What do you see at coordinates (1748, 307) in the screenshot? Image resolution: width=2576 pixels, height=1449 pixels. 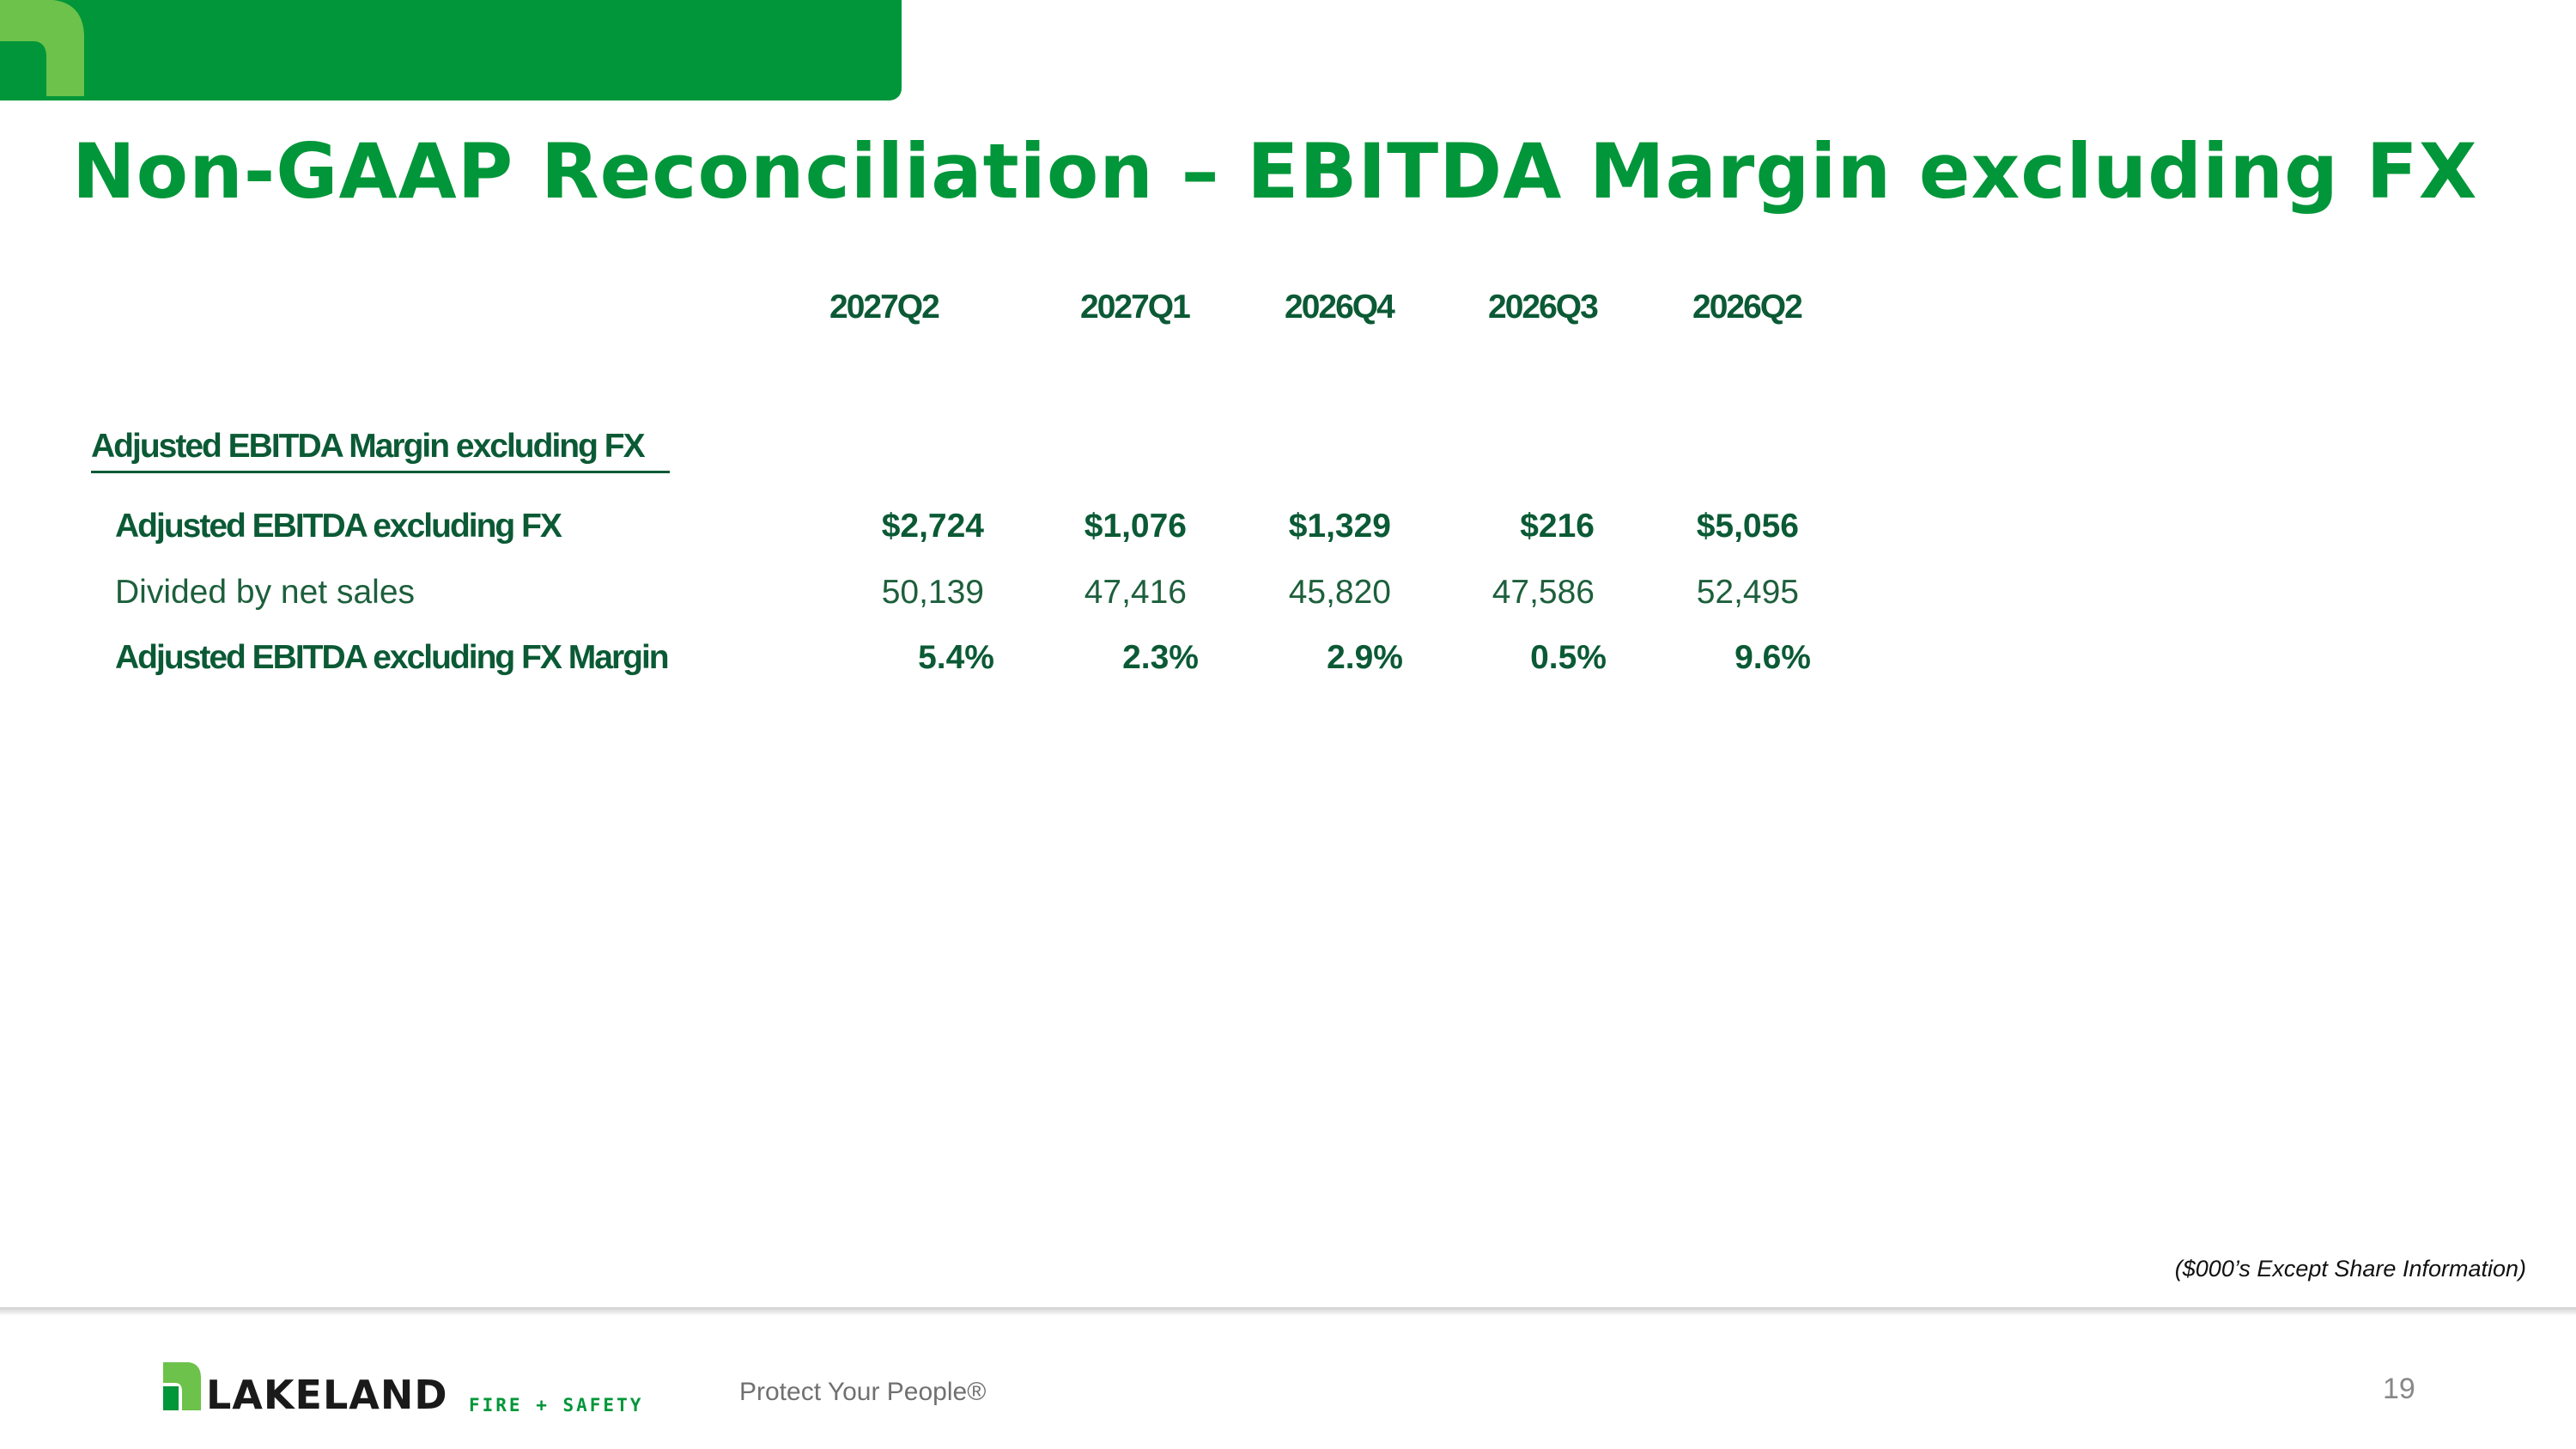 I see `column-header: 2026Q2` at bounding box center [1748, 307].